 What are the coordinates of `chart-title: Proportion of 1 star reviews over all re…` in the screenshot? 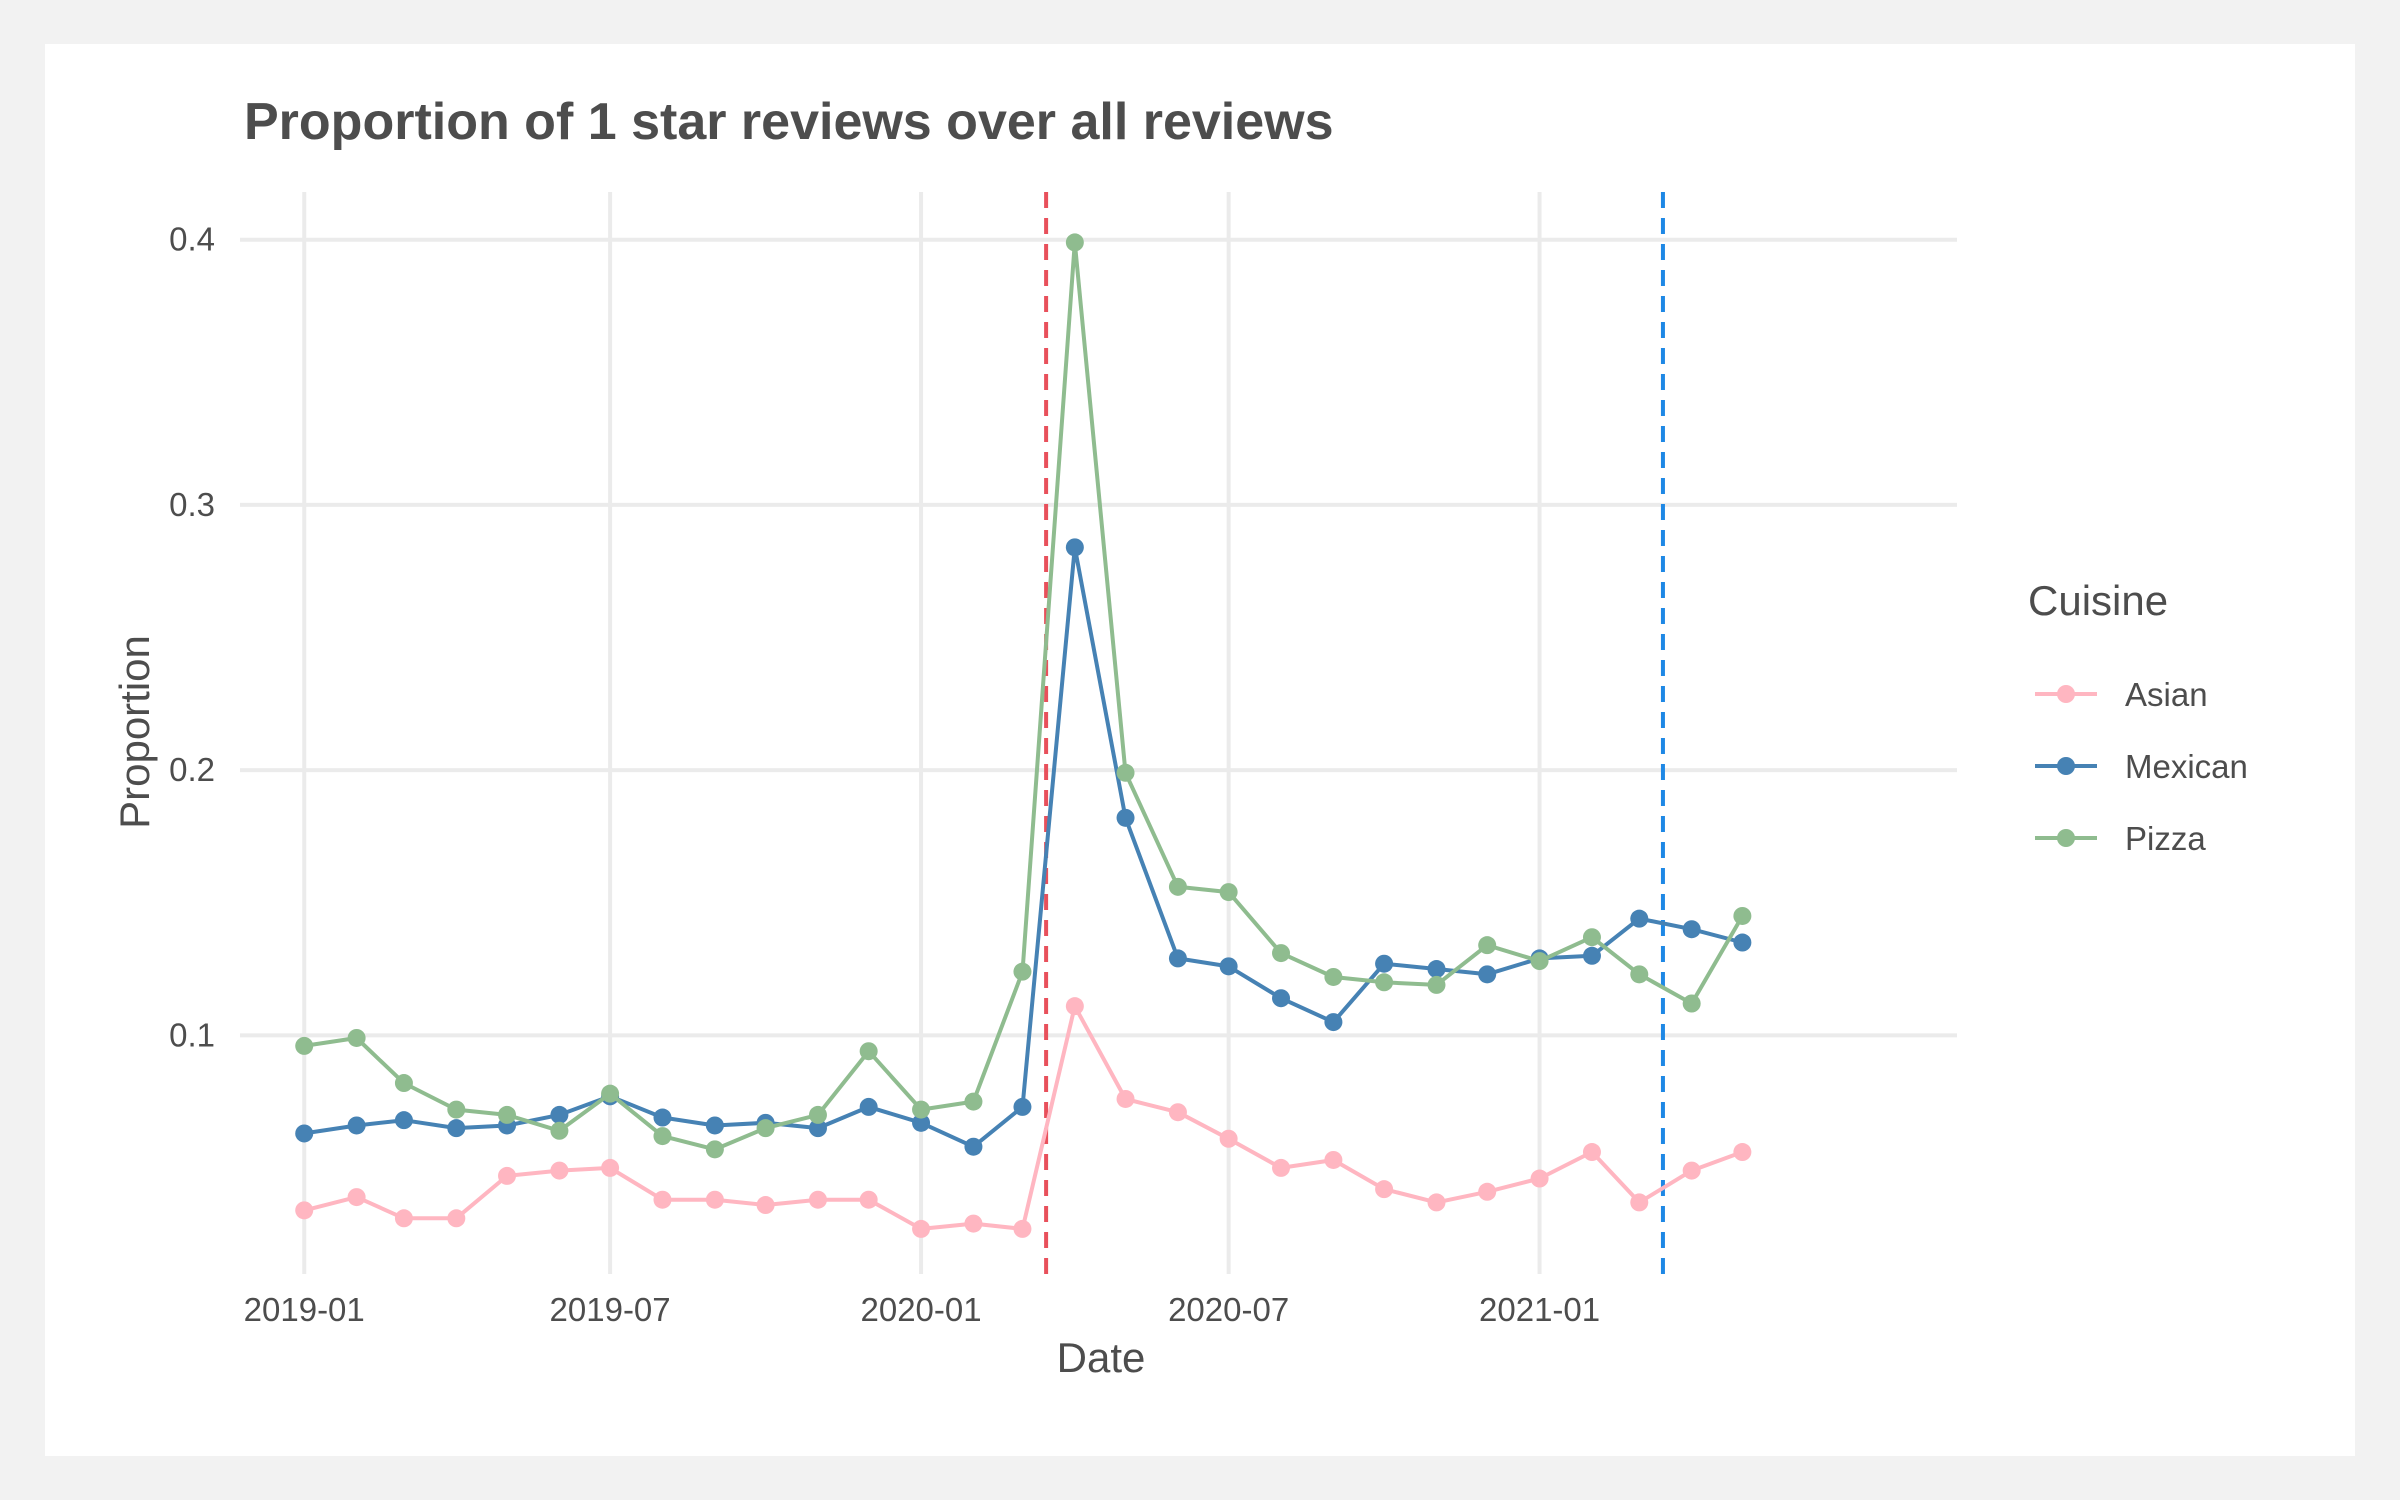 It's located at (789, 122).